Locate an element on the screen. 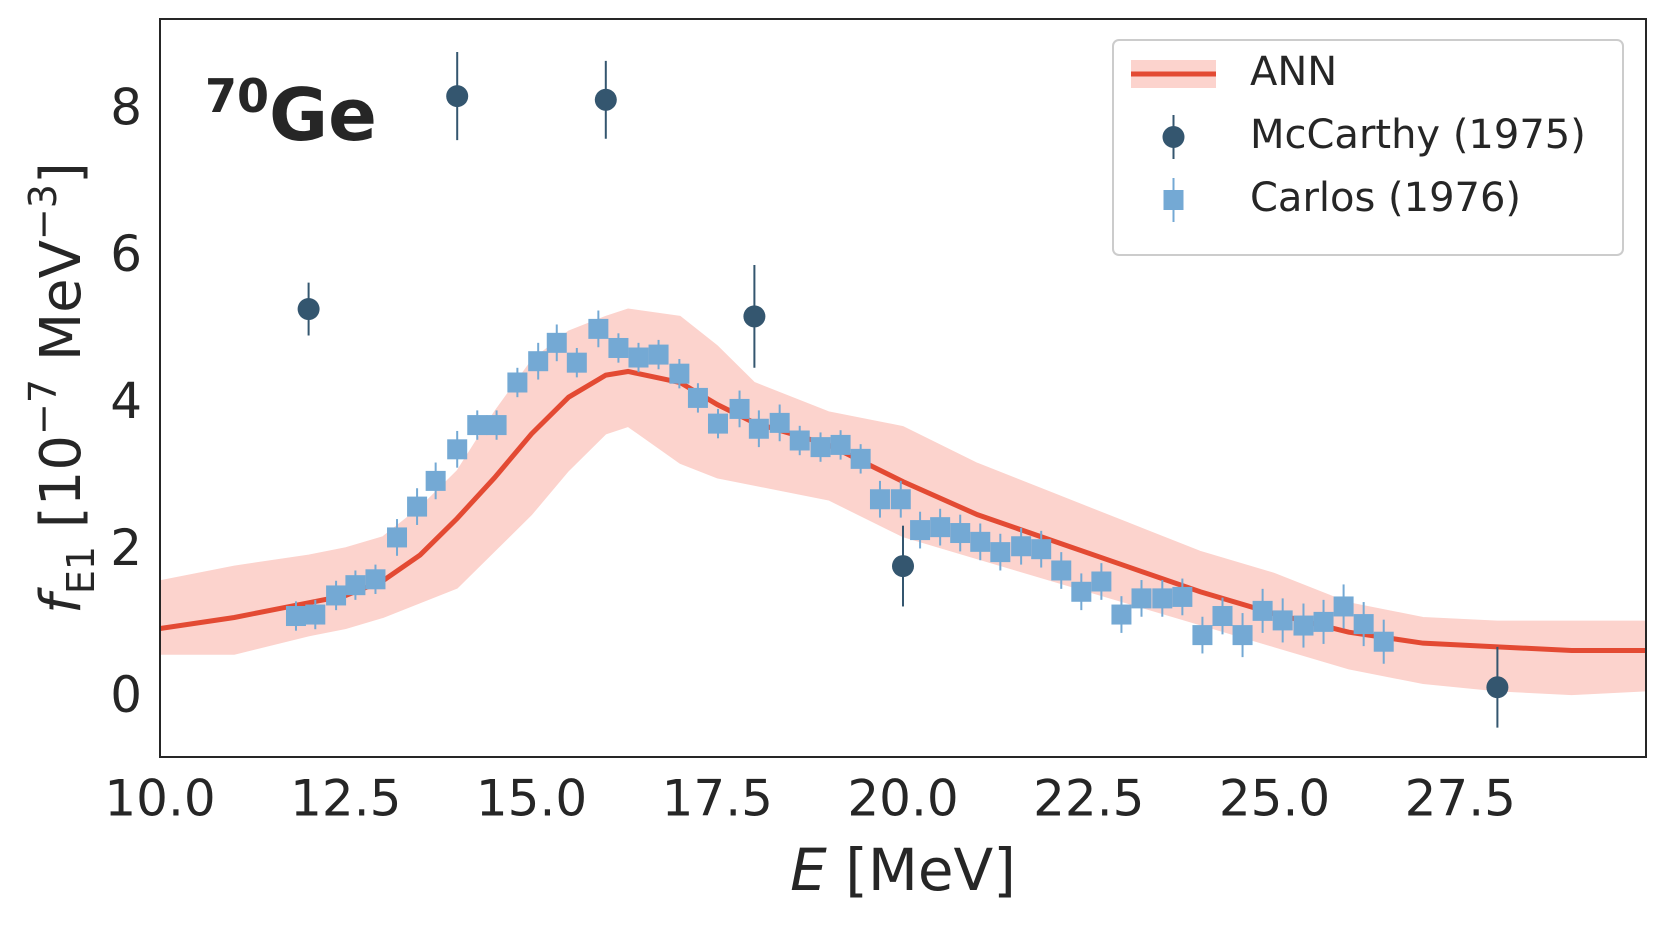 Image resolution: width=1662 pixels, height=925 pixels. y-label-part: MeV is located at coordinates (61, 309).